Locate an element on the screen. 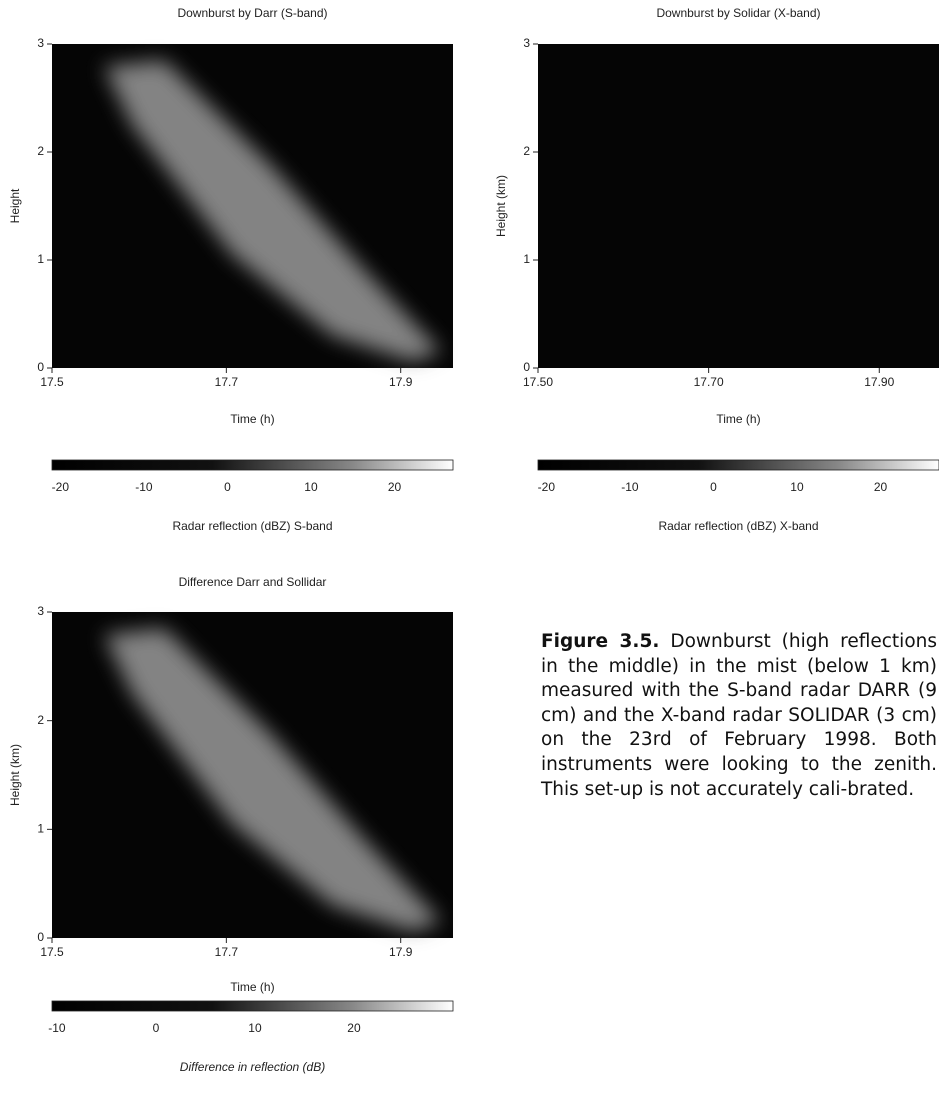 The image size is (939, 1109). y-axis-label: Height is located at coordinates (15, 205).